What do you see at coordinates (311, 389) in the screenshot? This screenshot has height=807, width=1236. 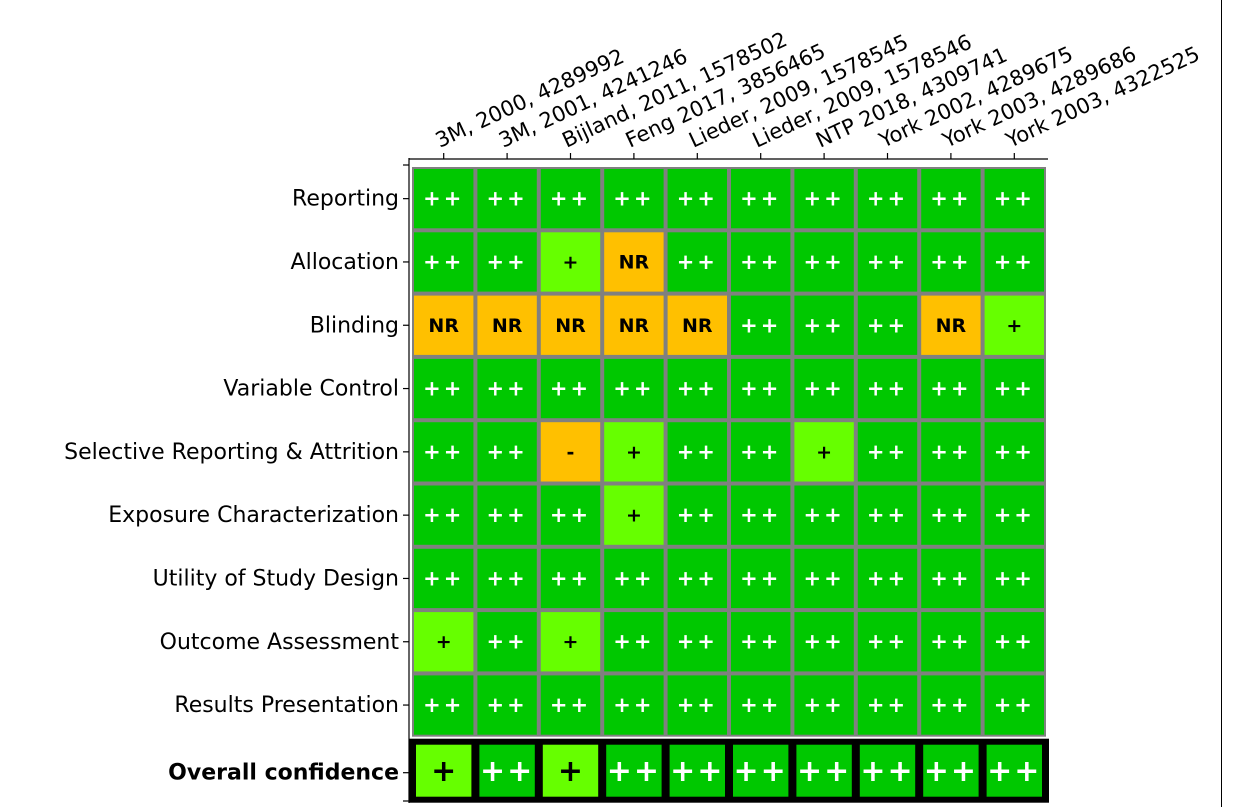 I see `row-label: Variable Control` at bounding box center [311, 389].